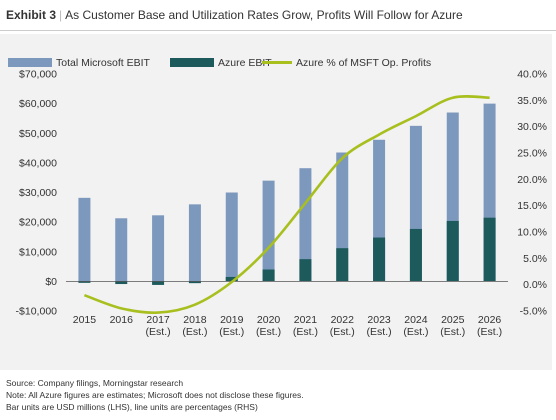  Describe the element at coordinates (38, 75) in the screenshot. I see `left-tick-label: $70,000` at that location.